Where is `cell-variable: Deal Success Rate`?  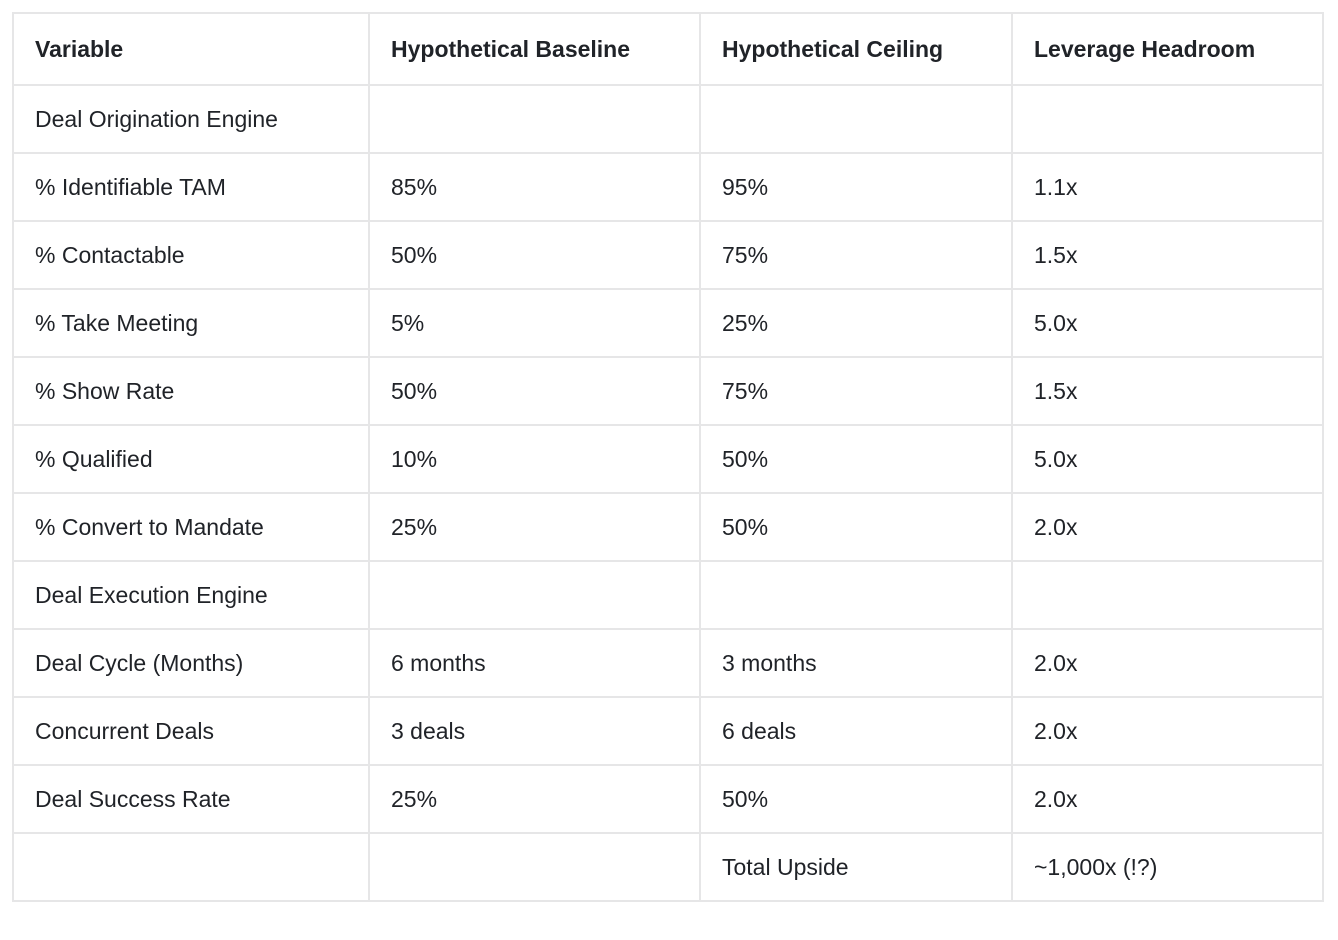 cell-variable: Deal Success Rate is located at coordinates (191, 799).